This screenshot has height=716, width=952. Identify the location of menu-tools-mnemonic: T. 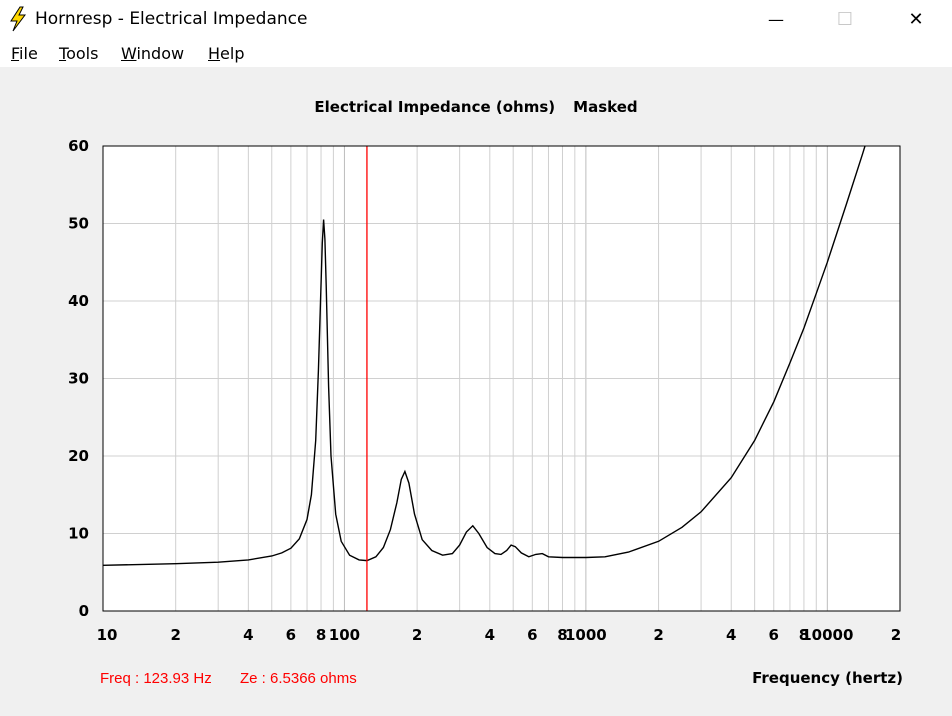
(63, 53).